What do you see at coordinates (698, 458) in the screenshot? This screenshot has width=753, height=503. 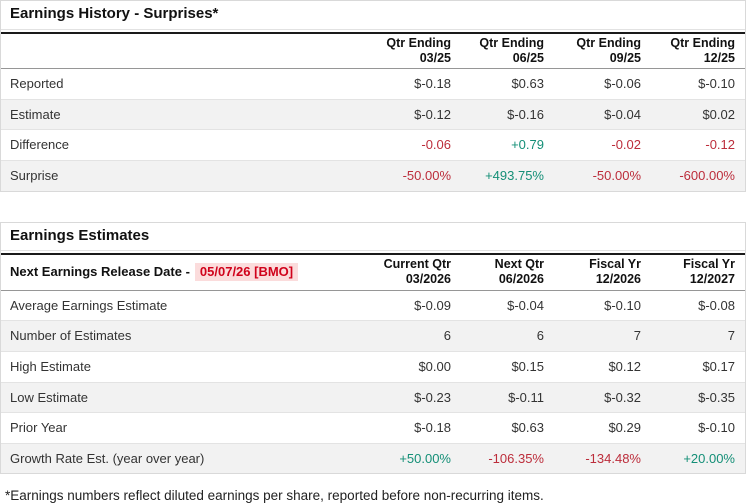 I see `cell-value: +20.00%` at bounding box center [698, 458].